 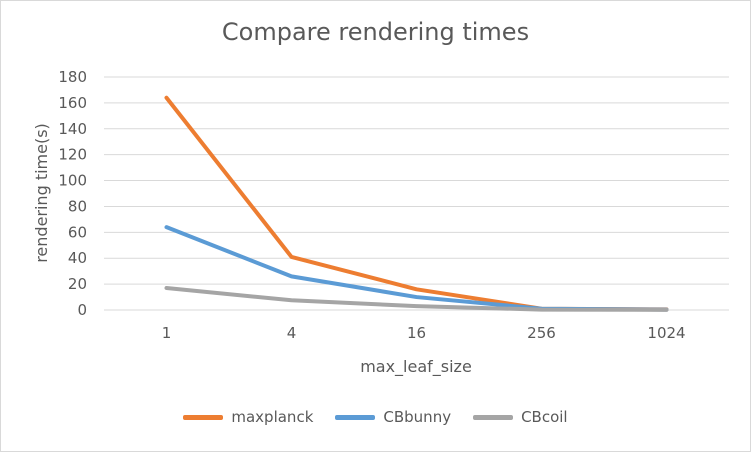 What do you see at coordinates (77, 284) in the screenshot?
I see `y-tick-label: 20` at bounding box center [77, 284].